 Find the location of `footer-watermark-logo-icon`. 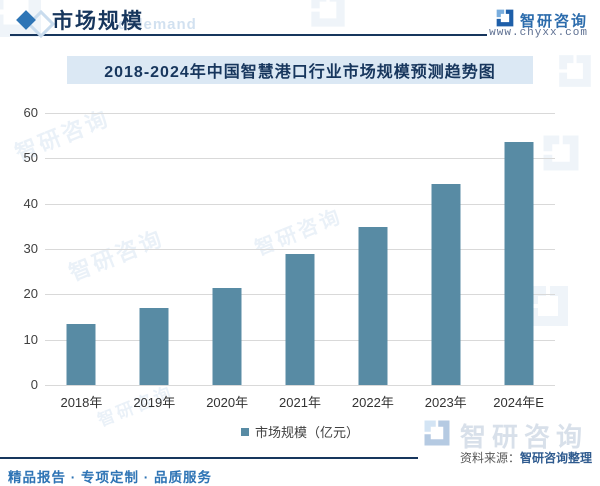

footer-watermark-logo-icon is located at coordinates (437, 435).